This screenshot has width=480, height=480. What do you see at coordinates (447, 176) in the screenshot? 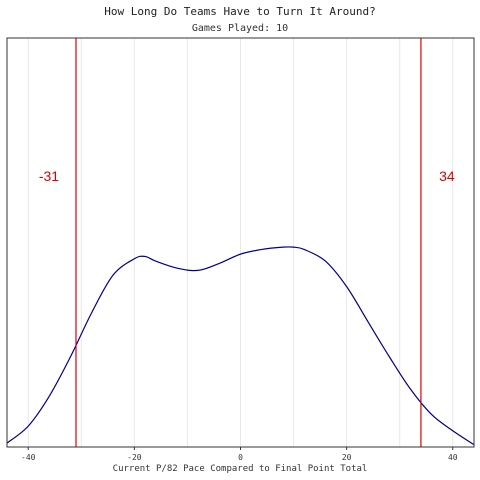
I see `vline-label-1: 34` at bounding box center [447, 176].